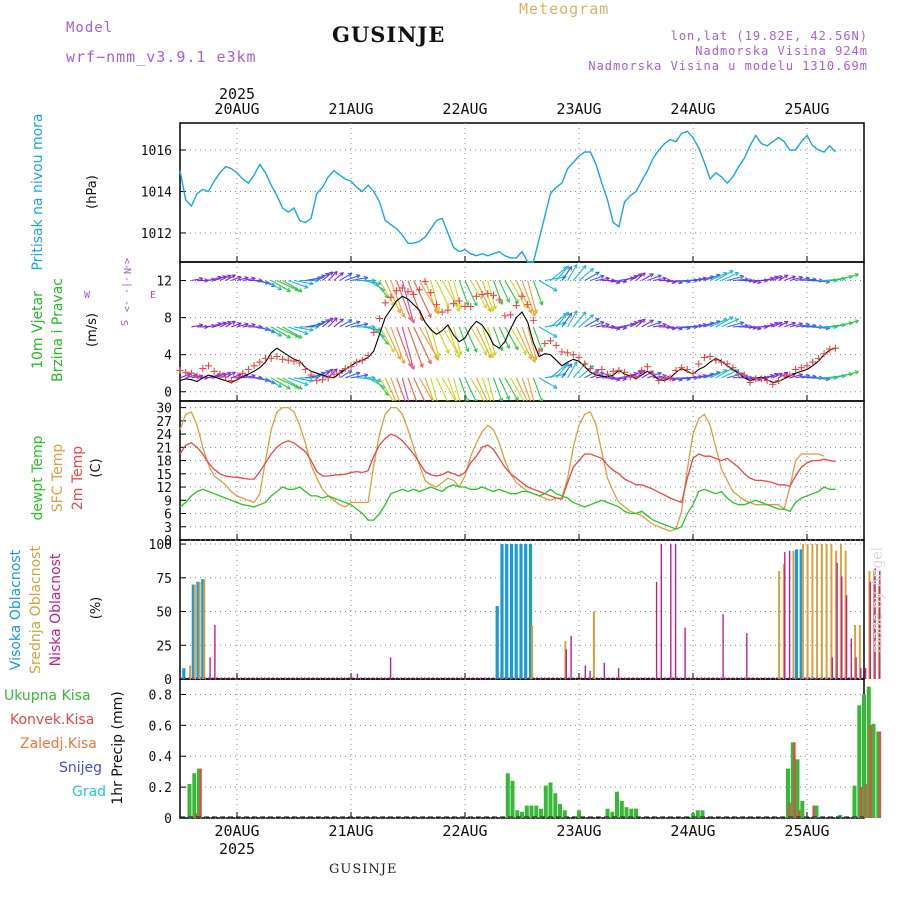 This screenshot has height=900, width=900. Describe the element at coordinates (507, 507) in the screenshot. I see `dewpt-temp-line` at that location.